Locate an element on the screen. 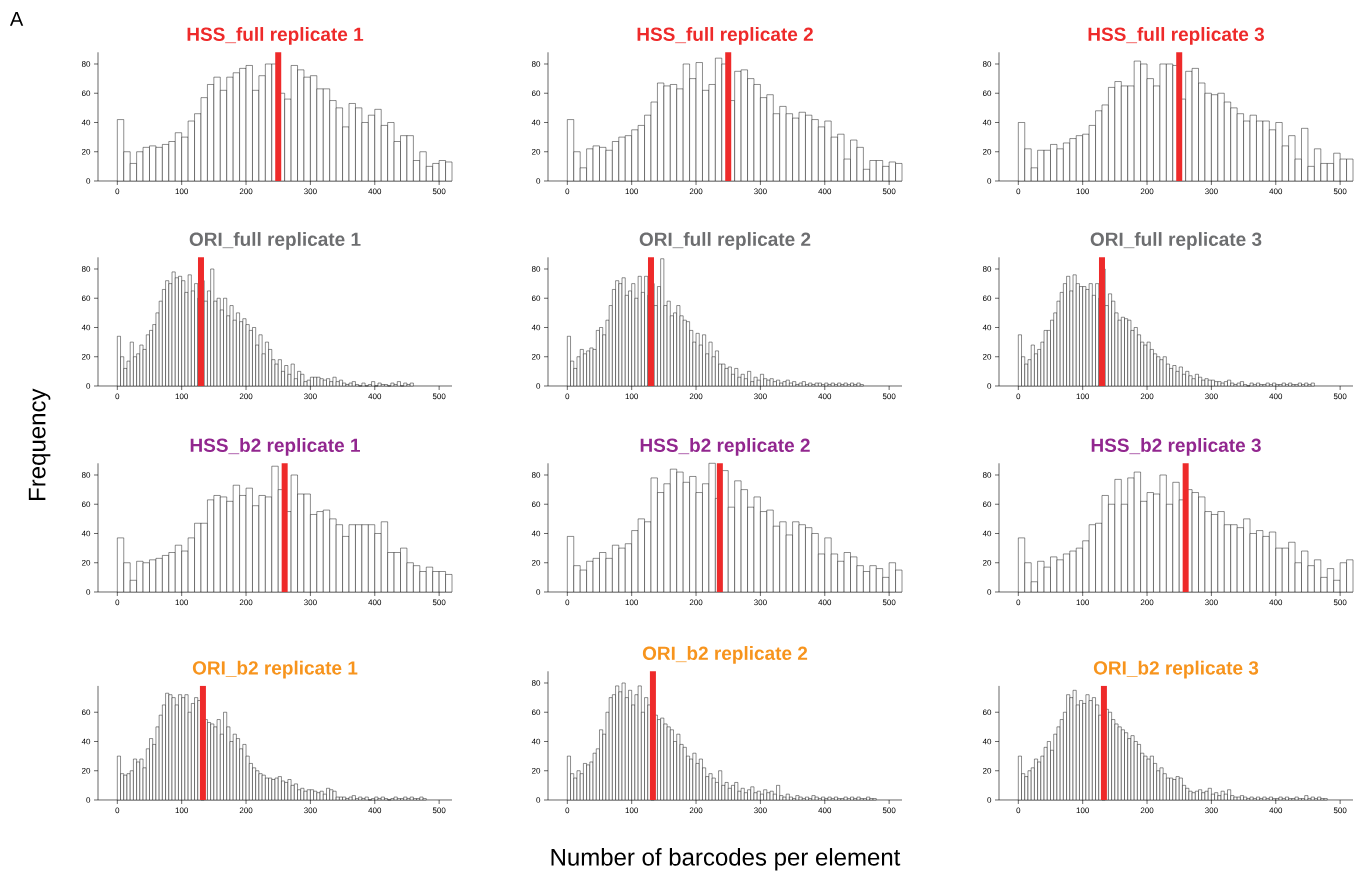 The image size is (1361, 891). chart-title: HSS_b2 replicate 1 is located at coordinates (275, 447).